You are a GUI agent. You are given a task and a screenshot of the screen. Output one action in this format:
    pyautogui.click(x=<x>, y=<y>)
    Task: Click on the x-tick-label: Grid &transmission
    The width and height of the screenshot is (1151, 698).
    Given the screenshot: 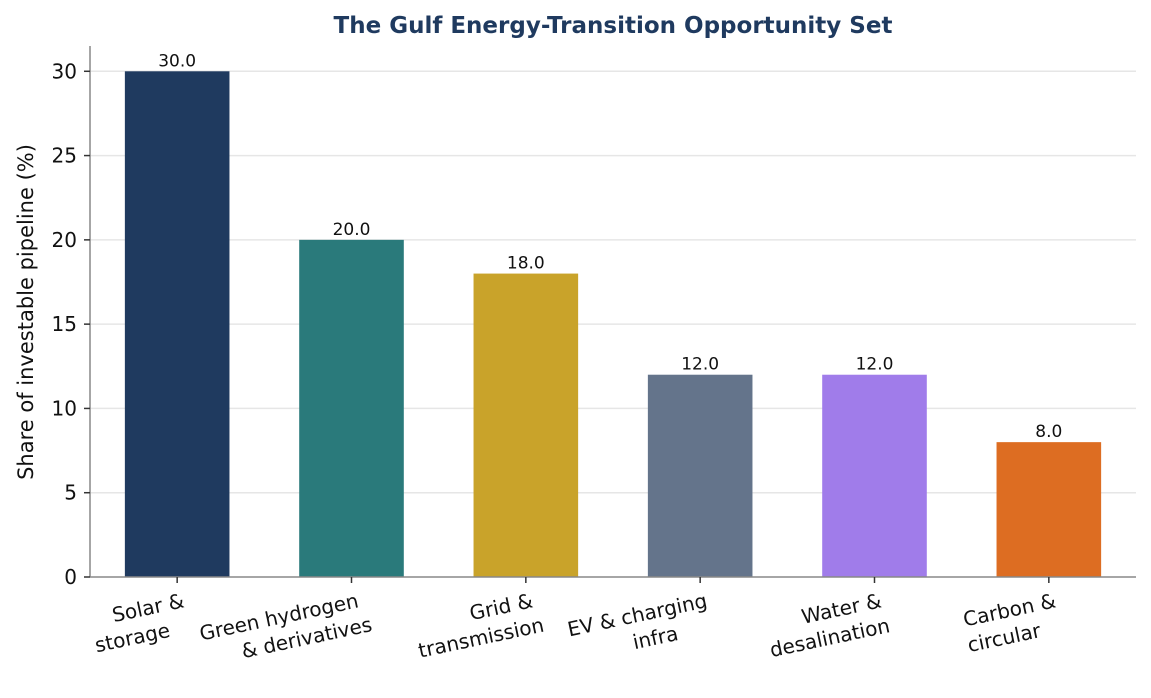 What is the action you would take?
    pyautogui.click(x=478, y=624)
    